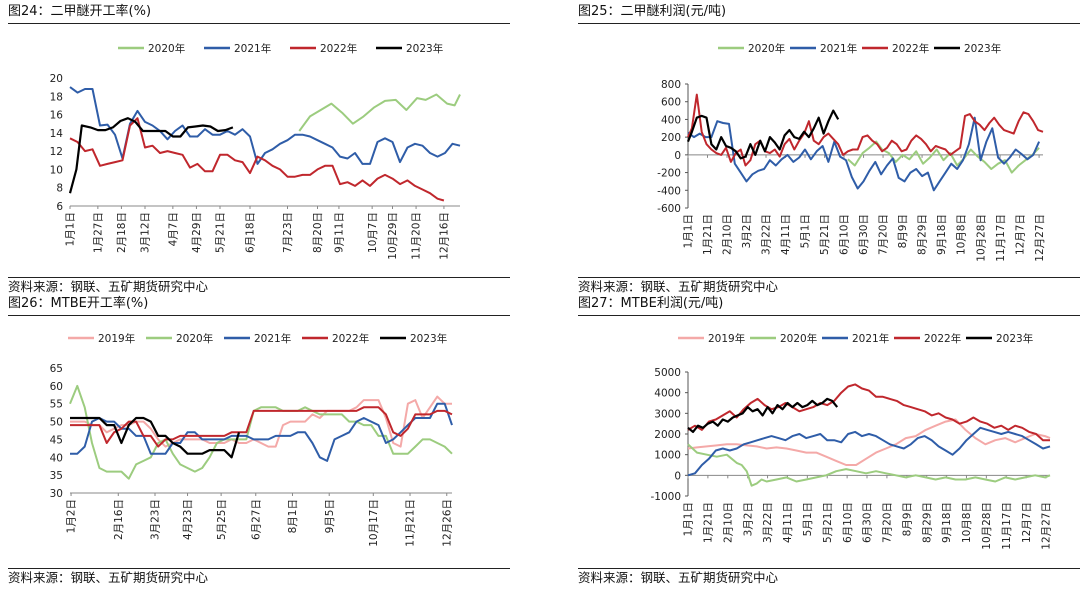 This screenshot has width=1080, height=597. What do you see at coordinates (788, 522) in the screenshot?
I see `x-tick-label: 4月11日` at bounding box center [788, 522].